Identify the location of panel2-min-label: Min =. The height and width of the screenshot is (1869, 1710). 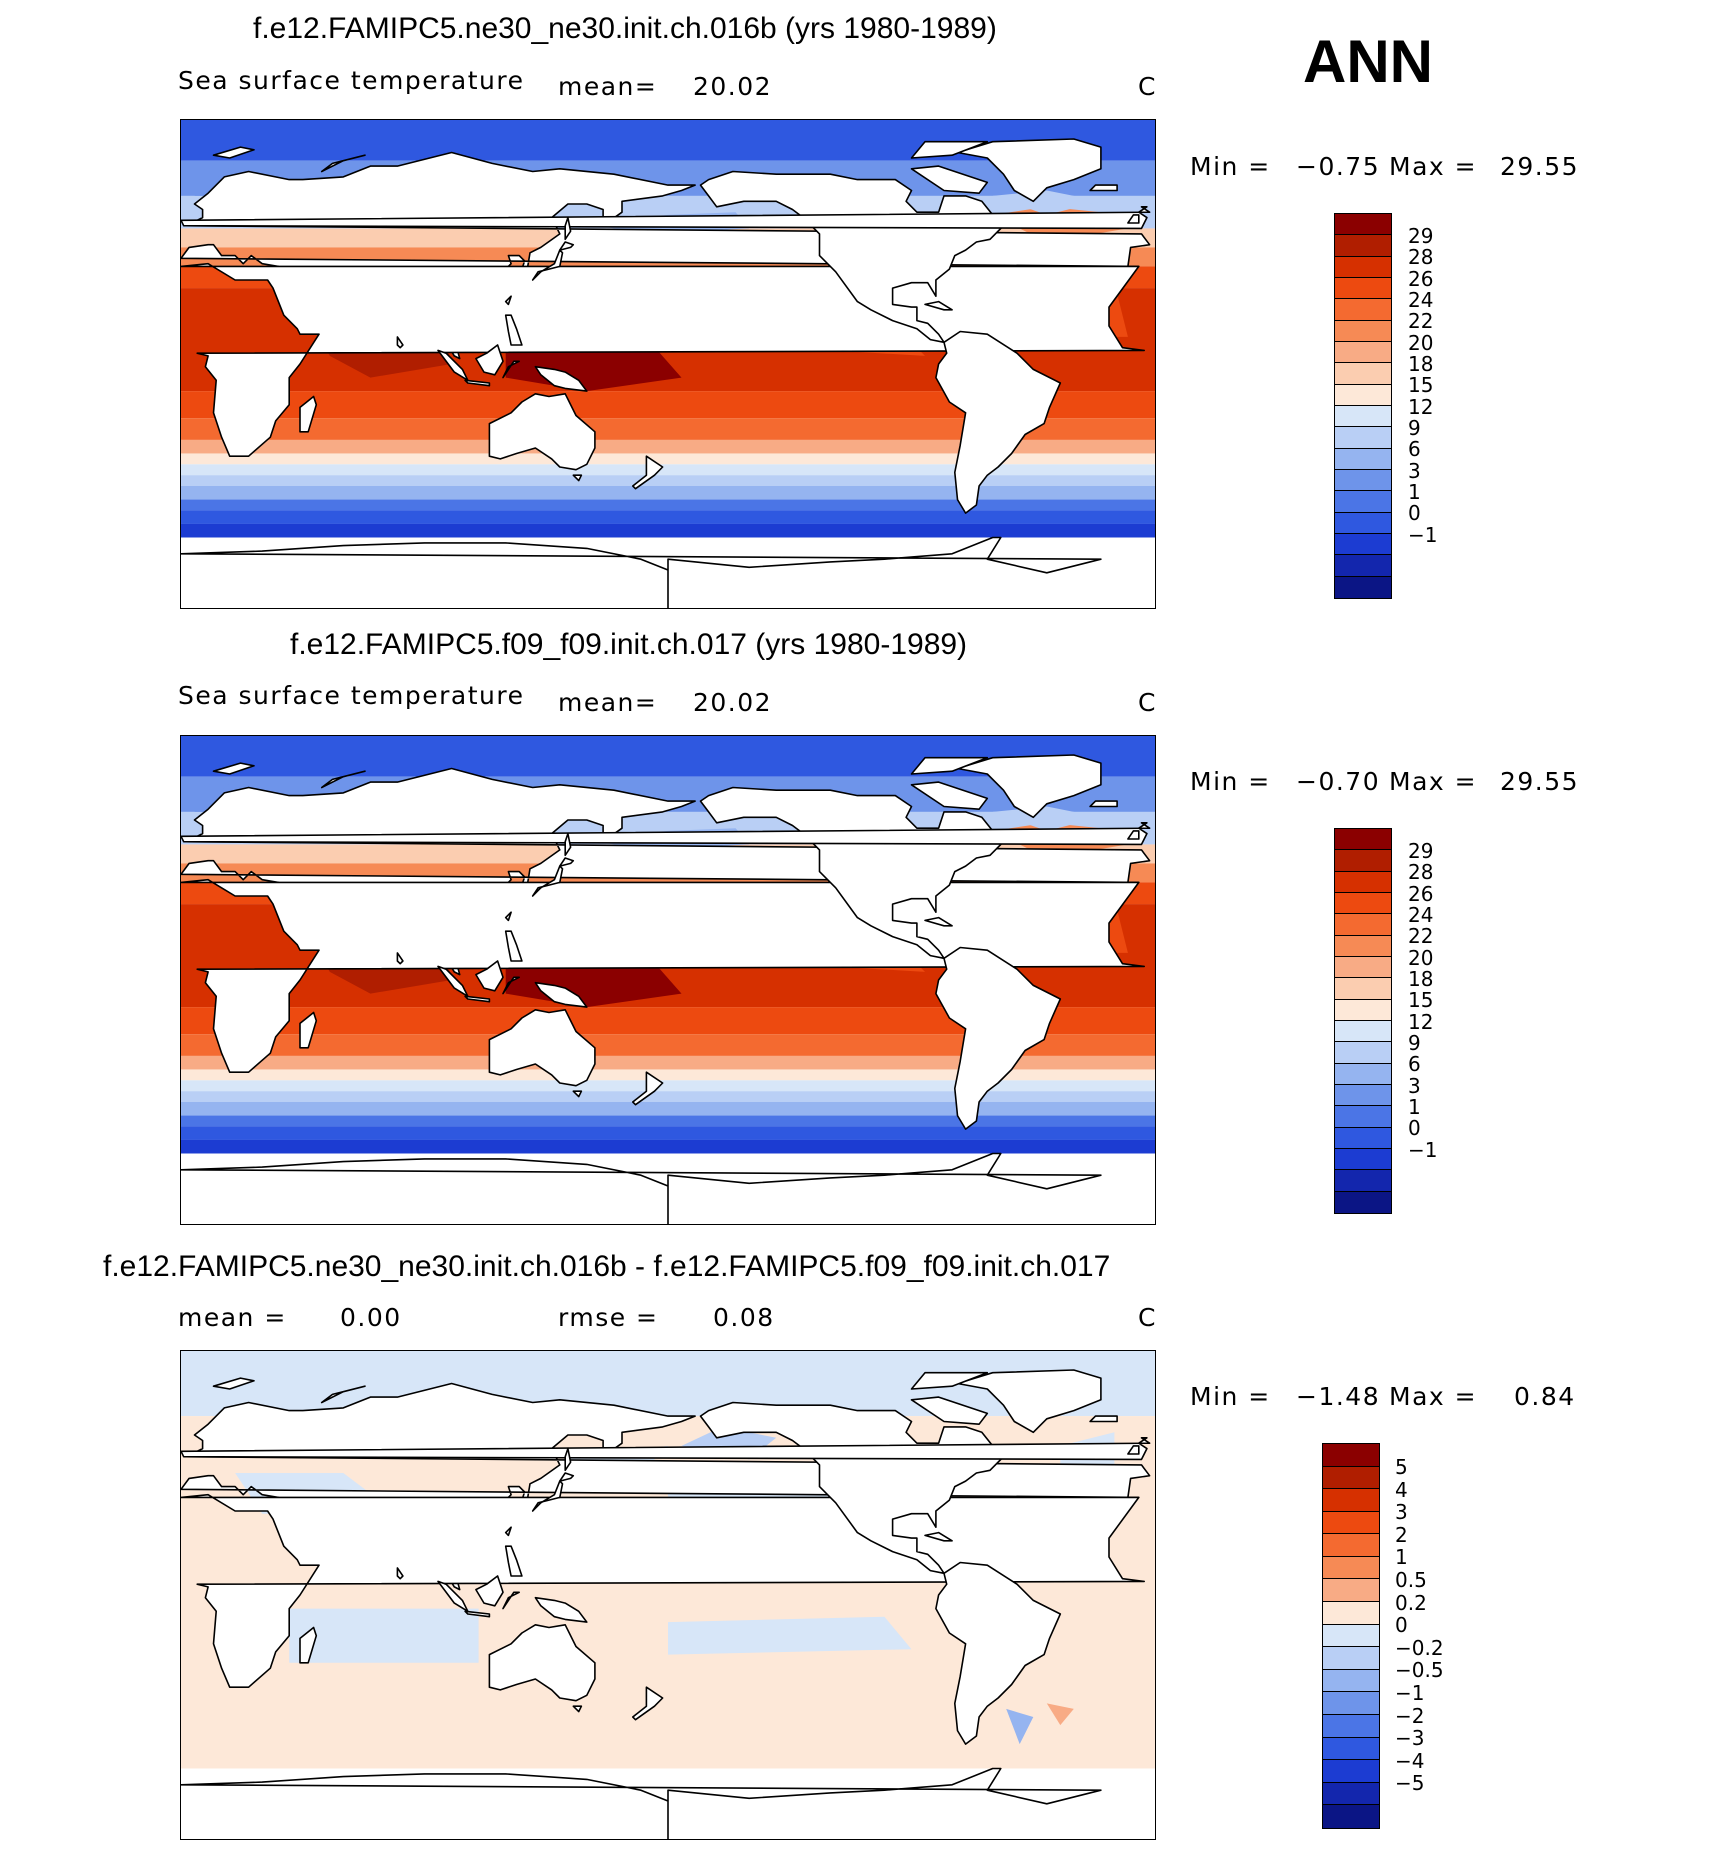
(1230, 781).